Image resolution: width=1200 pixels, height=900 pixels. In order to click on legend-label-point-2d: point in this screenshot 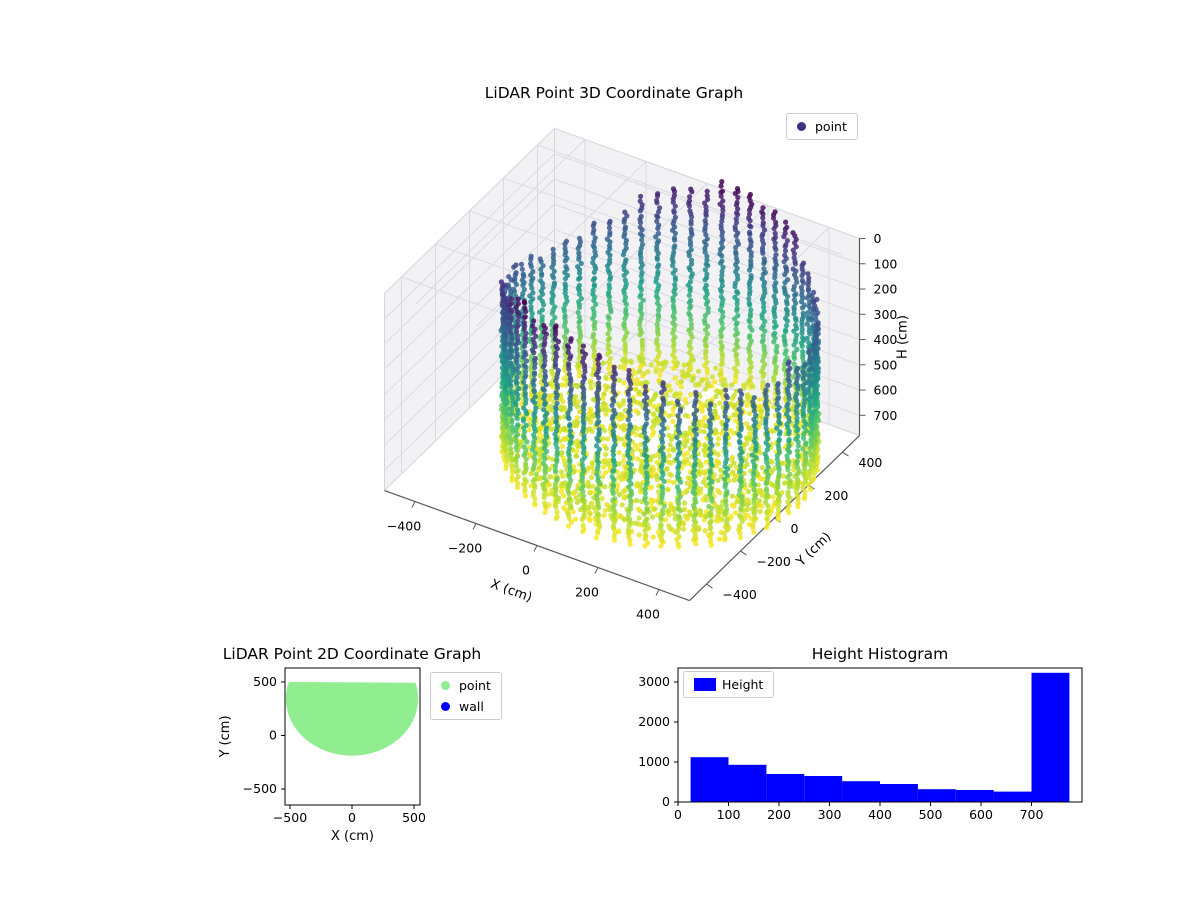, I will do `click(475, 685)`.